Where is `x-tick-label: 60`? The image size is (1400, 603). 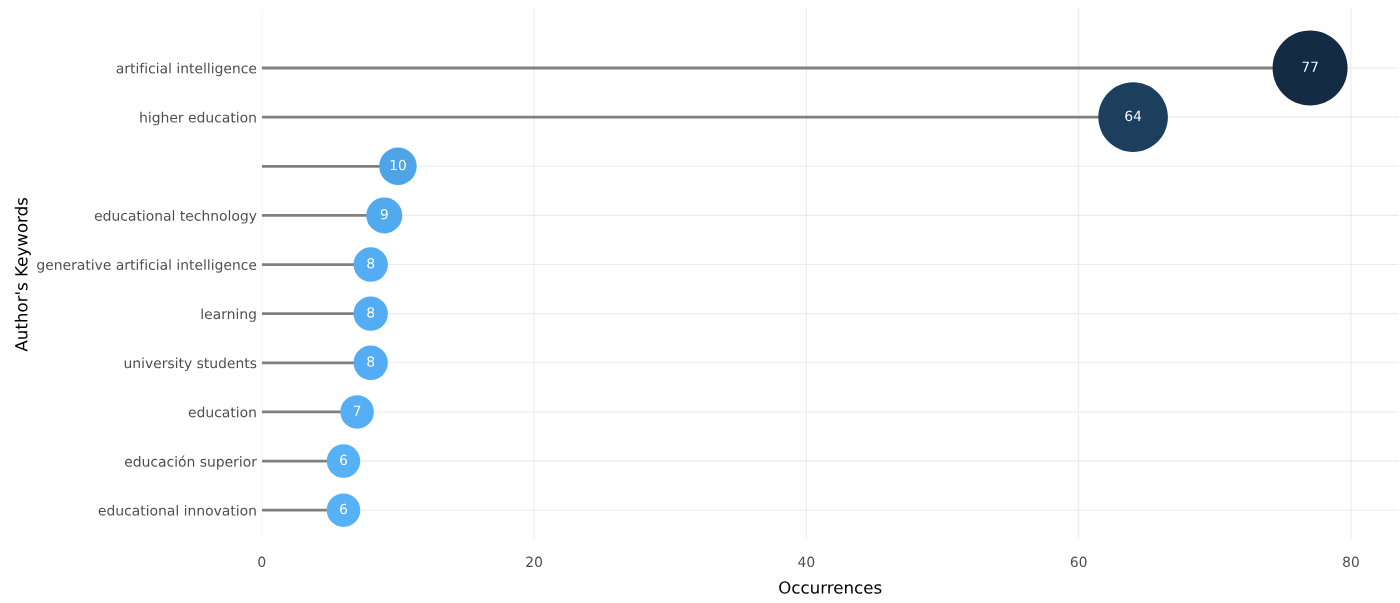
x-tick-label: 60 is located at coordinates (1078, 562).